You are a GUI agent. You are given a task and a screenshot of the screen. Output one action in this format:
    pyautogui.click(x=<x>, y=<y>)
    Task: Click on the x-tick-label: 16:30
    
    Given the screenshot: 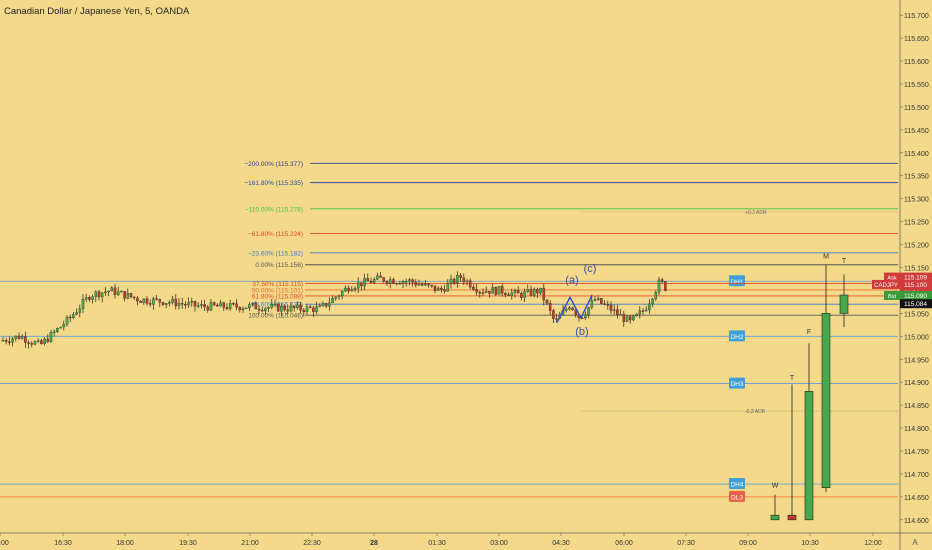 What is the action you would take?
    pyautogui.click(x=63, y=543)
    